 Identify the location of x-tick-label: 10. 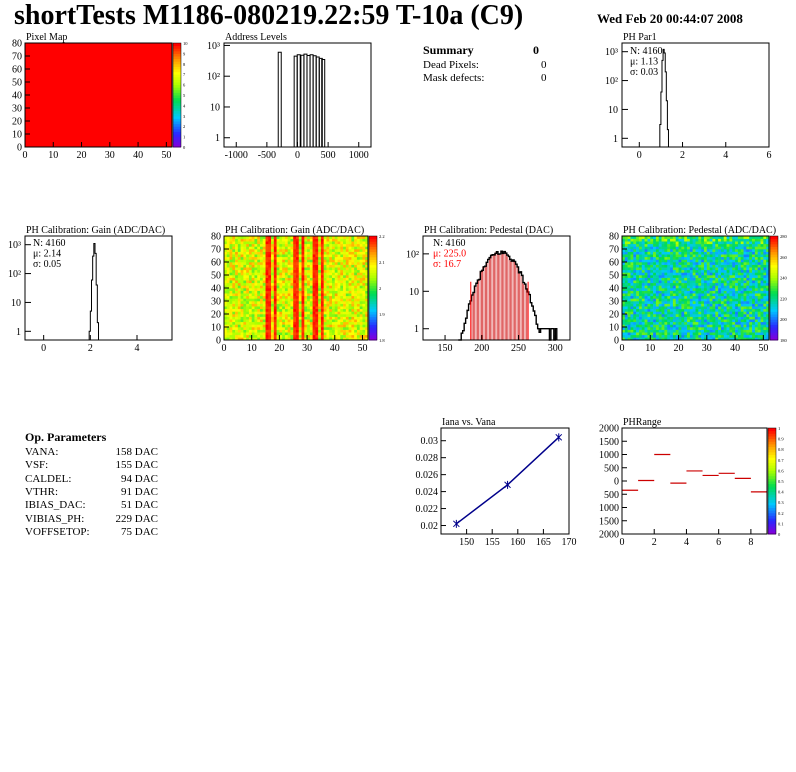
(252, 348).